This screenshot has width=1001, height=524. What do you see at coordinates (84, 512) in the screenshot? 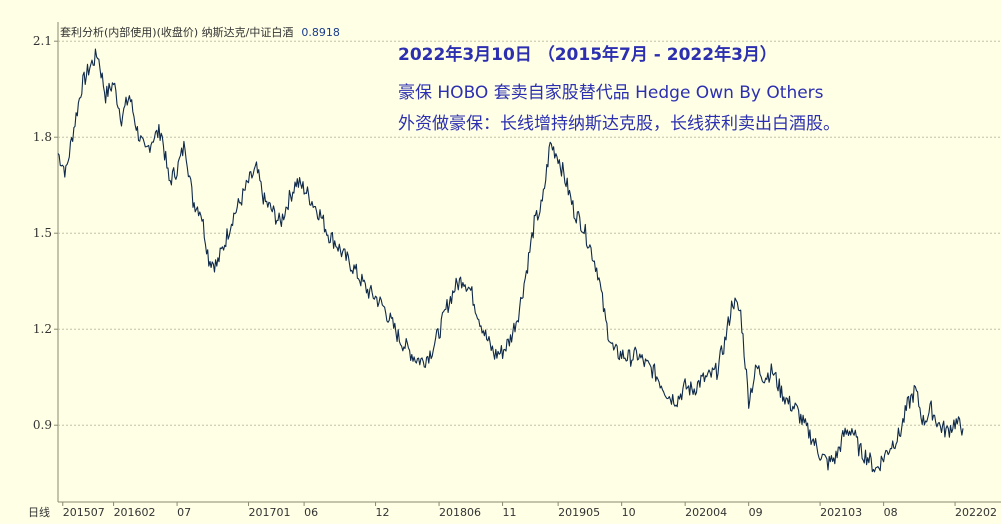
I see `x-tick-label: 201507` at bounding box center [84, 512].